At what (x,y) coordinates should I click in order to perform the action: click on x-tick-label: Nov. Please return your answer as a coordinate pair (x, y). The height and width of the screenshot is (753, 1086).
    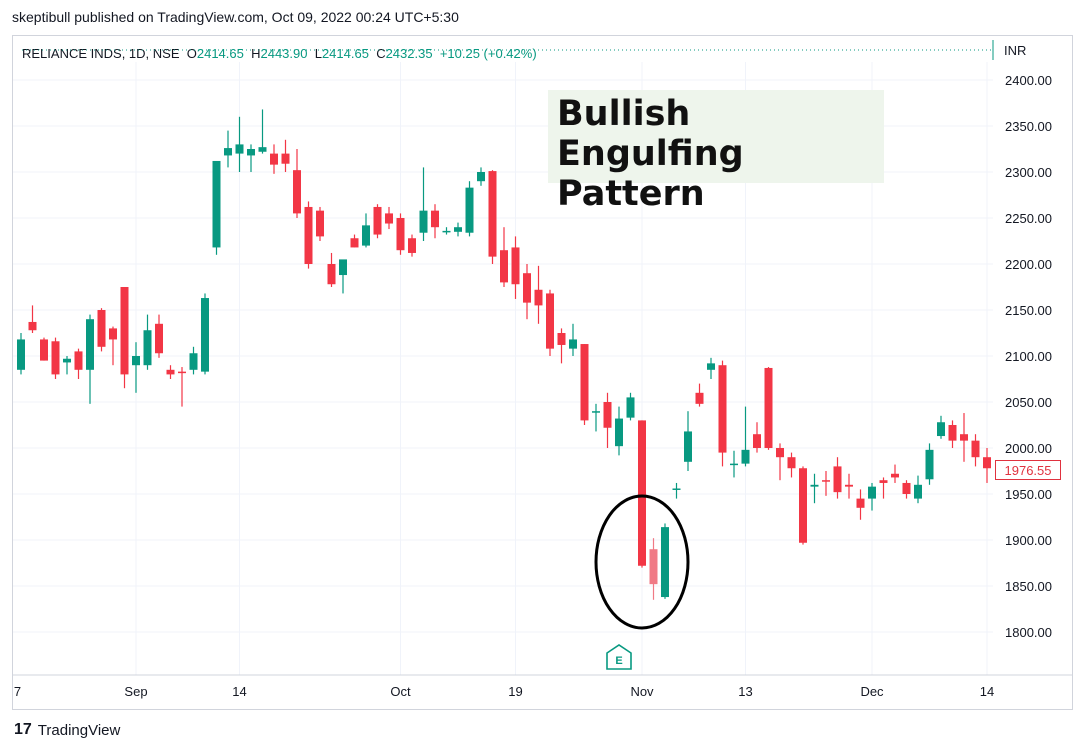
    Looking at the image, I should click on (642, 691).